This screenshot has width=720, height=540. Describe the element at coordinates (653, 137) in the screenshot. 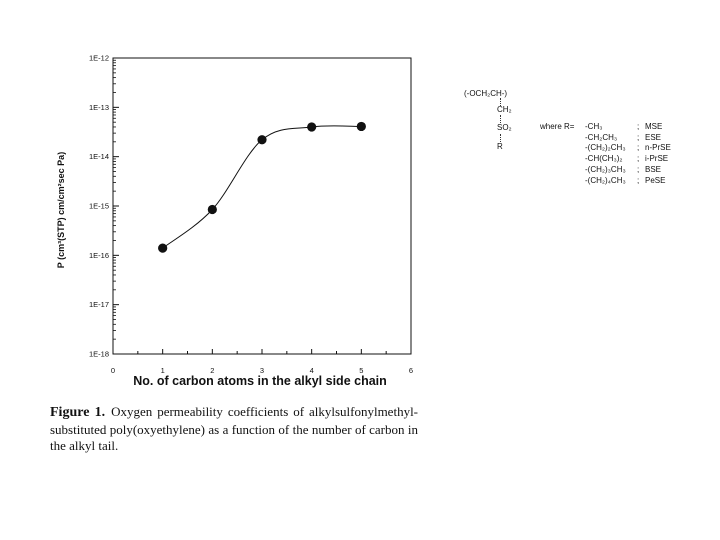

I see `substituent-name: ESE` at that location.